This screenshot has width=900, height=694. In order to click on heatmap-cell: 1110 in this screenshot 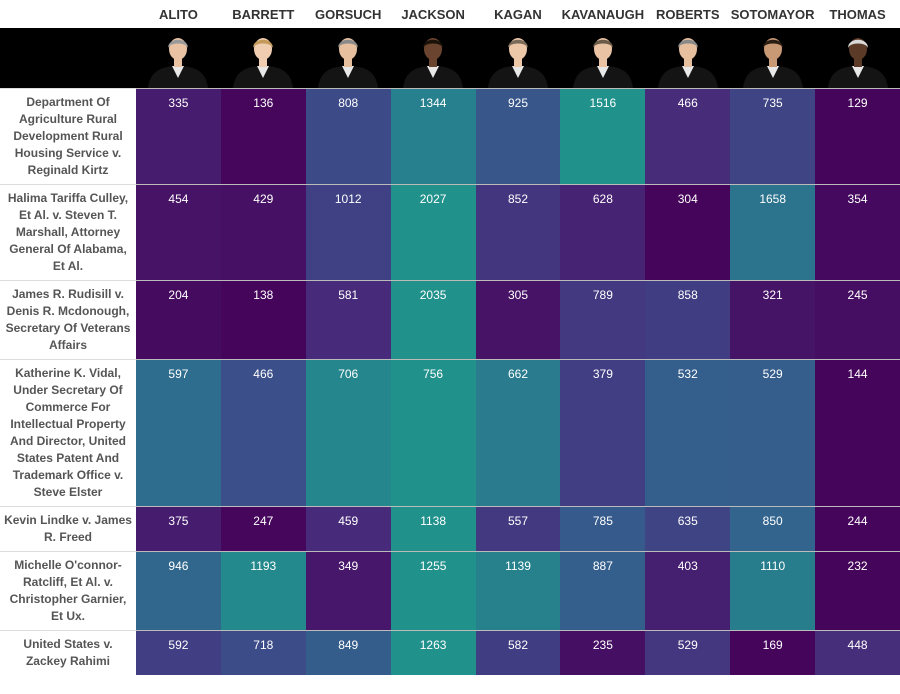, I will do `click(773, 590)`.